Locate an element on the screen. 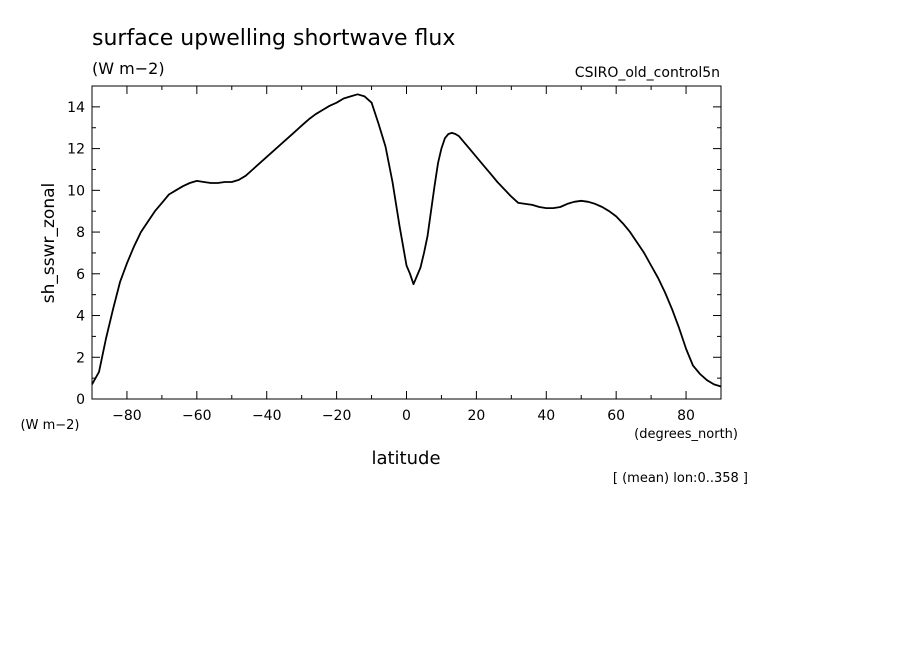  y-tick-label: 12 is located at coordinates (76, 150).